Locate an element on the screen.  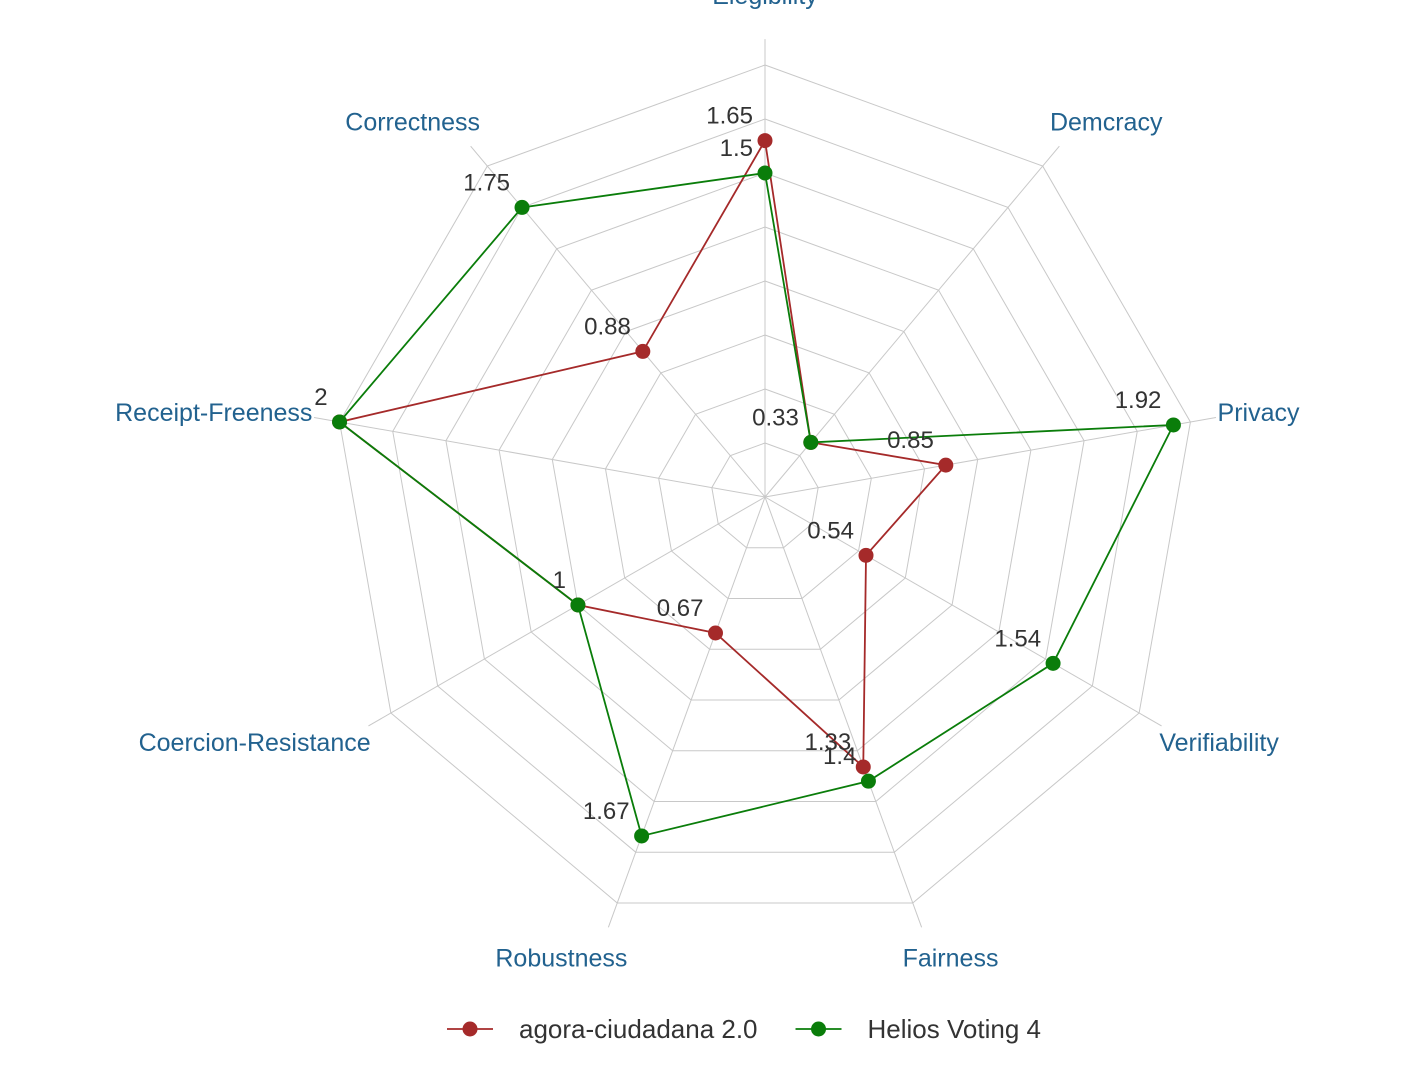
data-label: 1.5 is located at coordinates (736, 148).